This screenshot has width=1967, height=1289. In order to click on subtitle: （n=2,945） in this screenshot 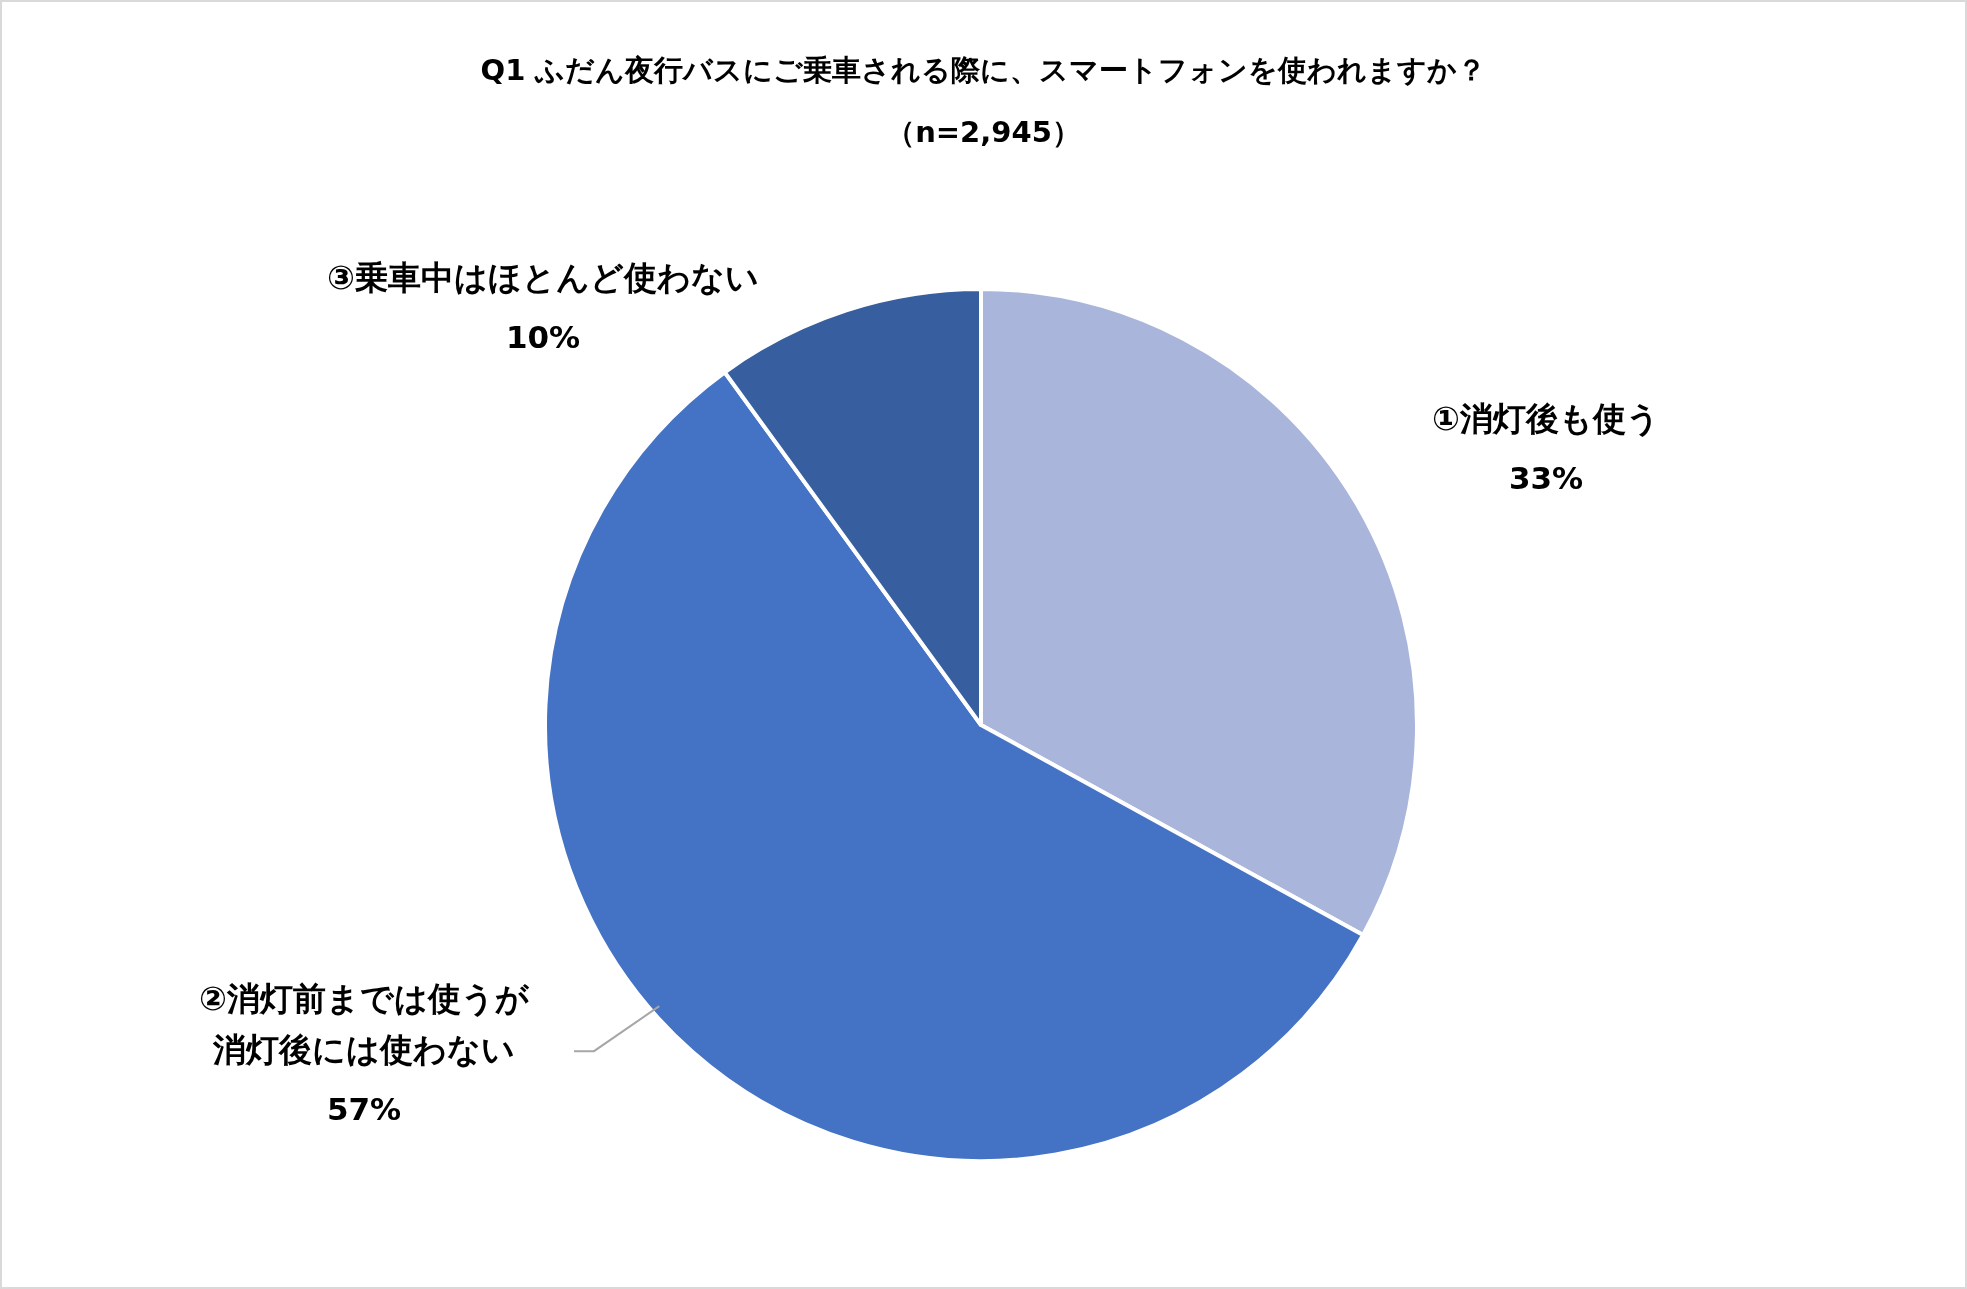, I will do `click(983, 132)`.